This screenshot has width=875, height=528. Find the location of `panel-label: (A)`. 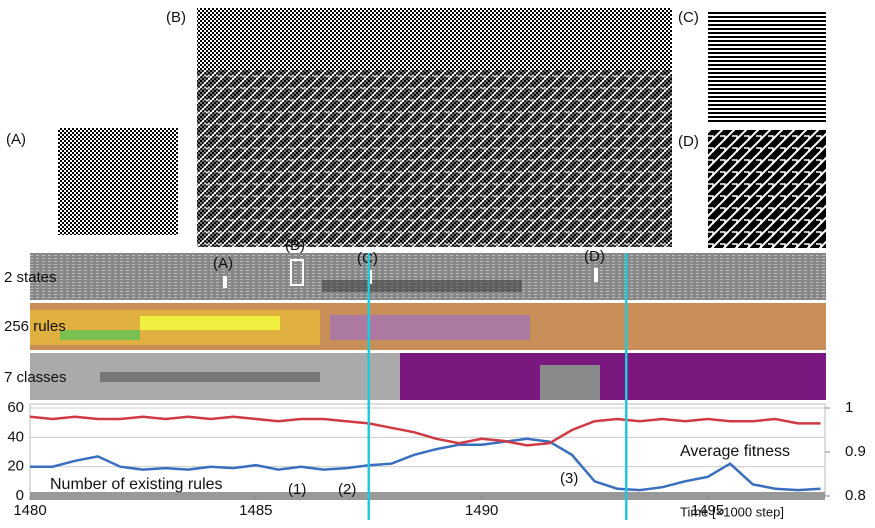

panel-label: (A) is located at coordinates (16, 139).